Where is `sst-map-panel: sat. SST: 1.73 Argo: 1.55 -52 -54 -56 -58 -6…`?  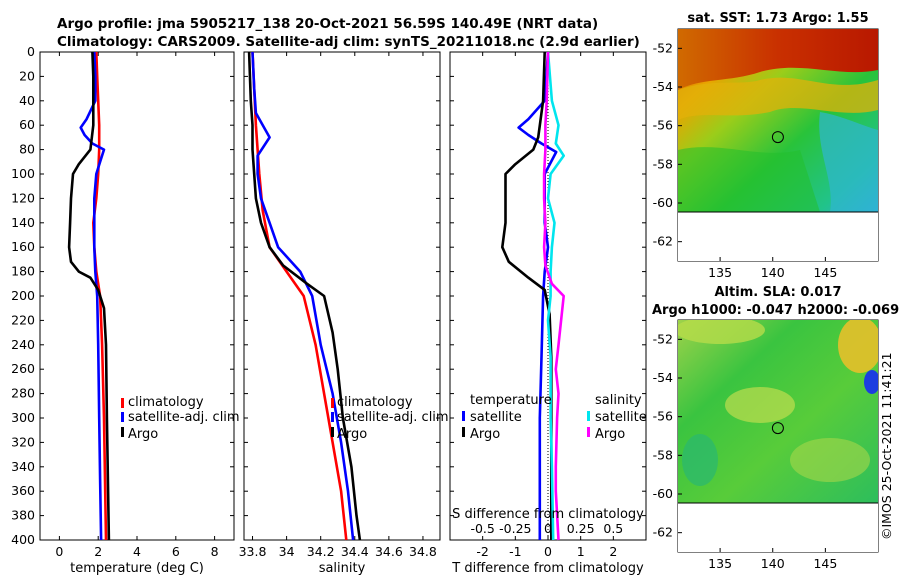 sst-map-panel: sat. SST: 1.73 Argo: 1.55 -52 -54 -56 -58 -6… is located at coordinates (766, 145).